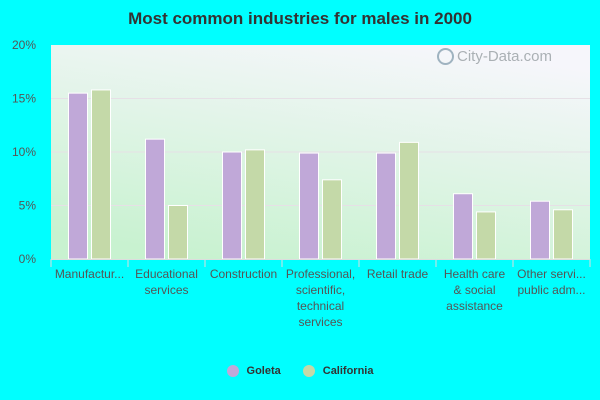  Describe the element at coordinates (320, 274) in the screenshot. I see `x-tick-label-line: Professional,` at that location.